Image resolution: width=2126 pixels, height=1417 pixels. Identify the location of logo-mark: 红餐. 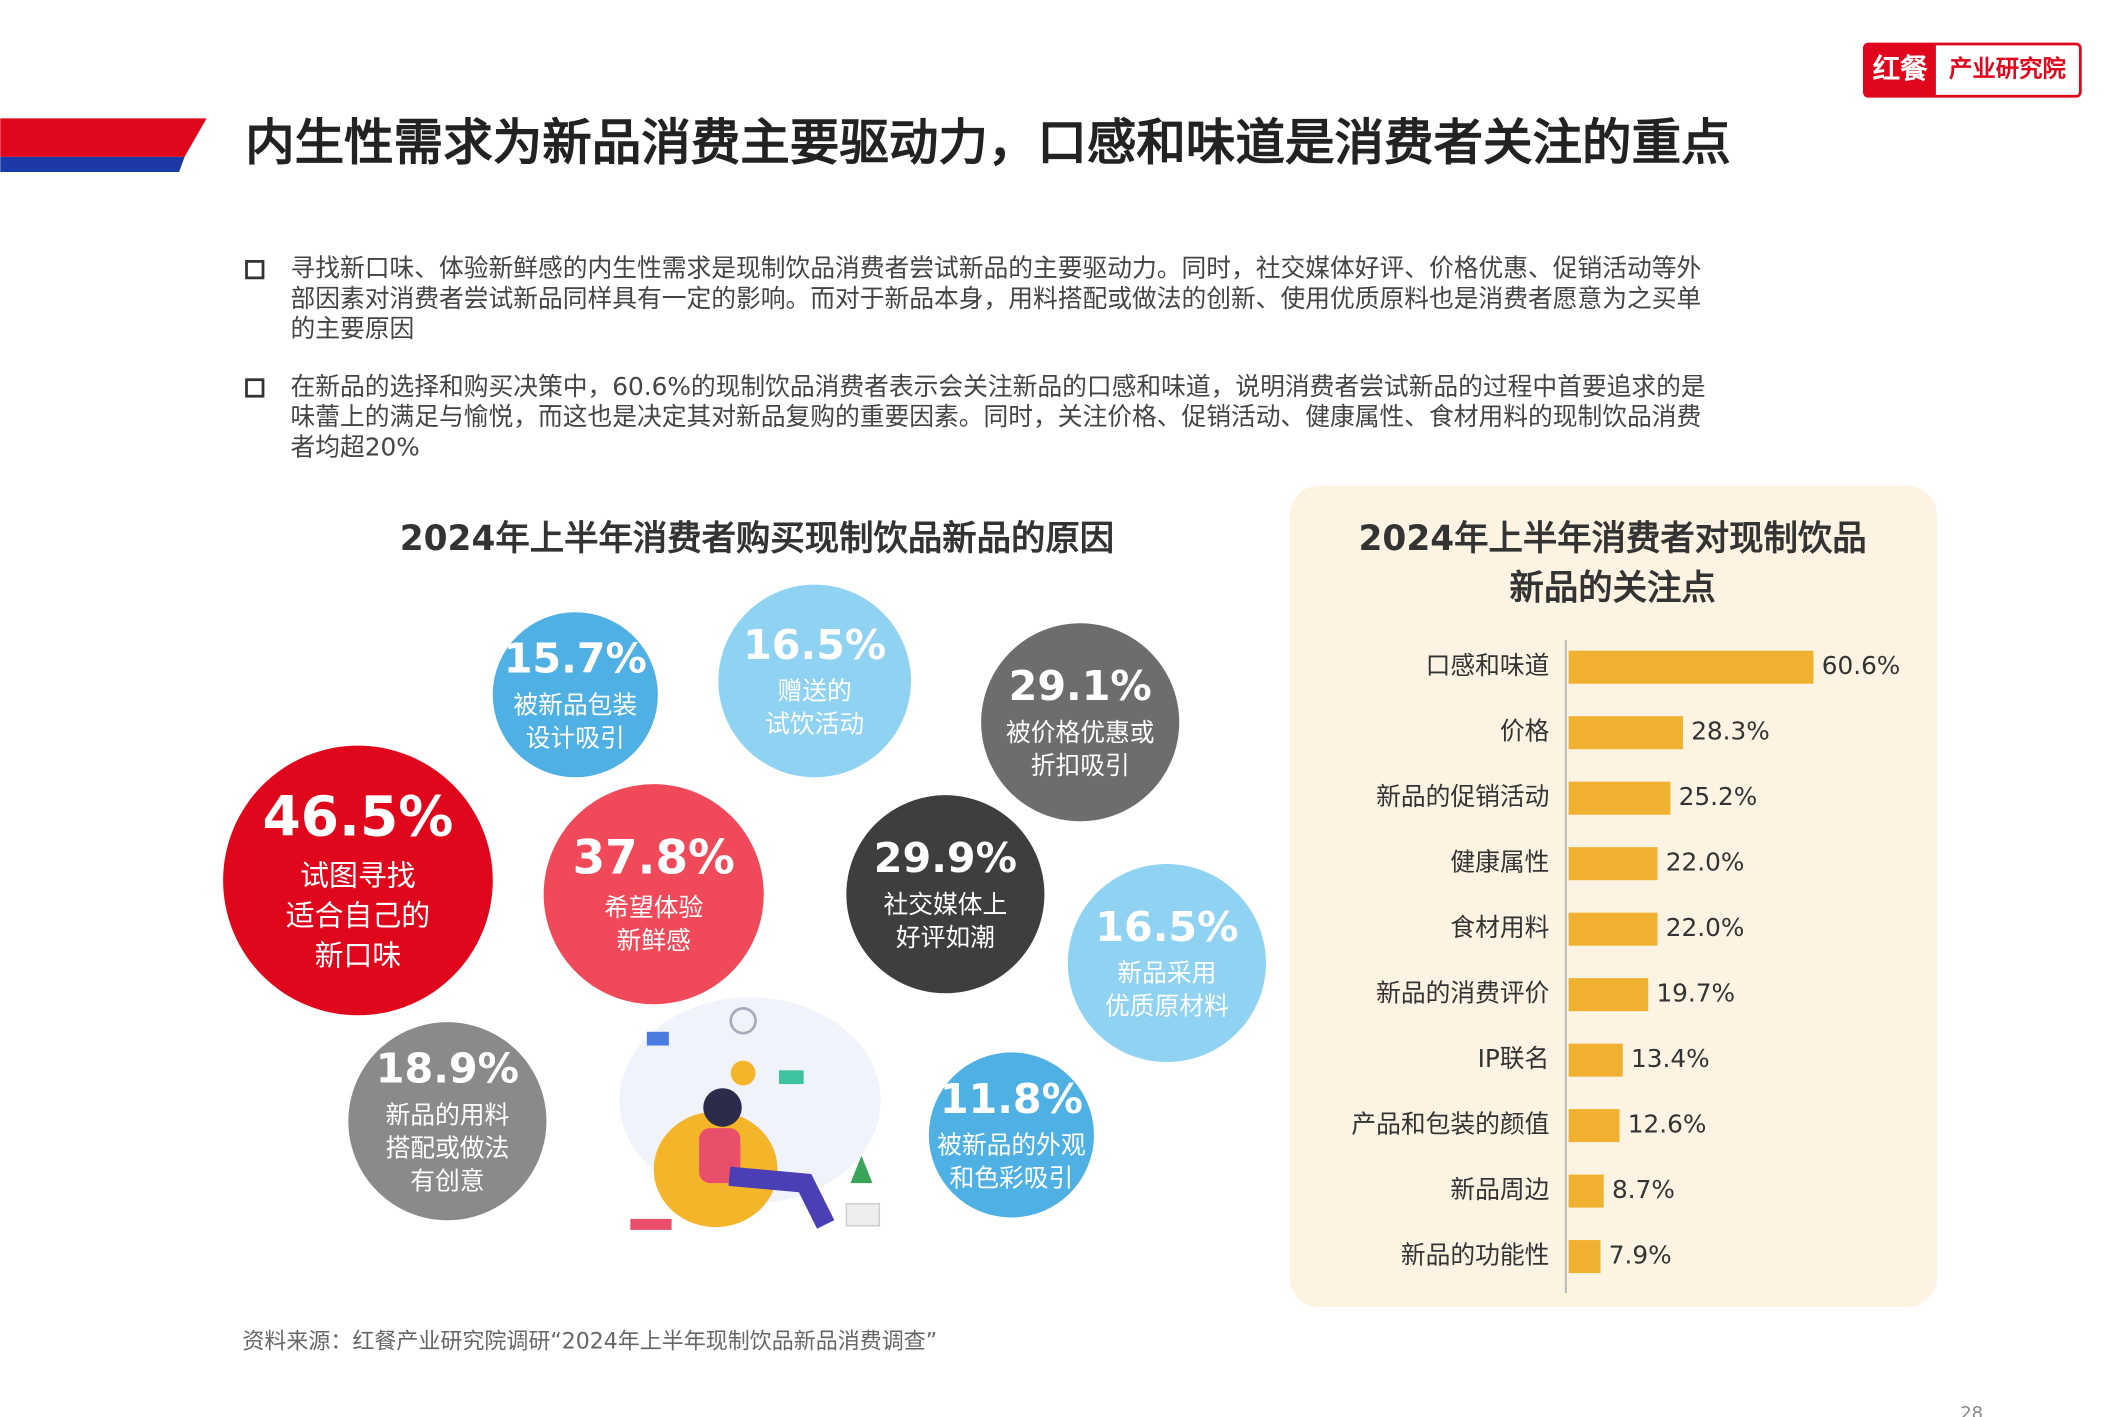
(1900, 69).